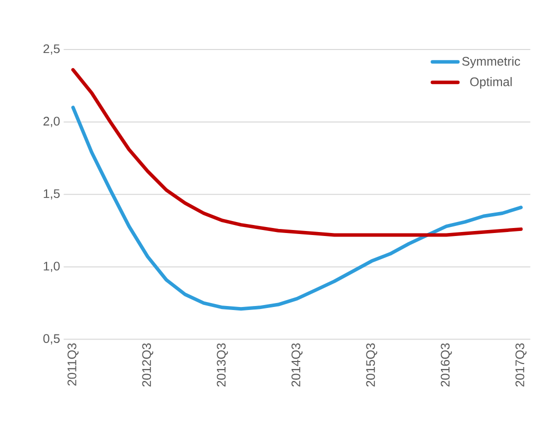 Image resolution: width=538 pixels, height=434 pixels. What do you see at coordinates (73, 364) in the screenshot?
I see `x-tick-label: 2011Q3` at bounding box center [73, 364].